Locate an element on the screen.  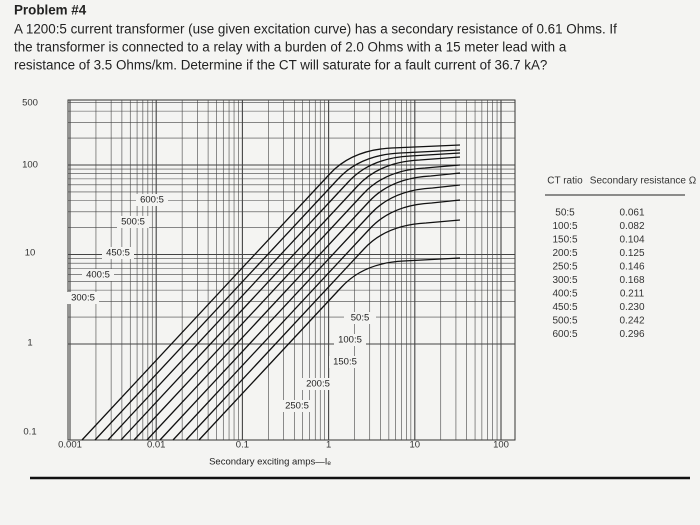
secondary-resistance: 0.082 is located at coordinates (631, 226).